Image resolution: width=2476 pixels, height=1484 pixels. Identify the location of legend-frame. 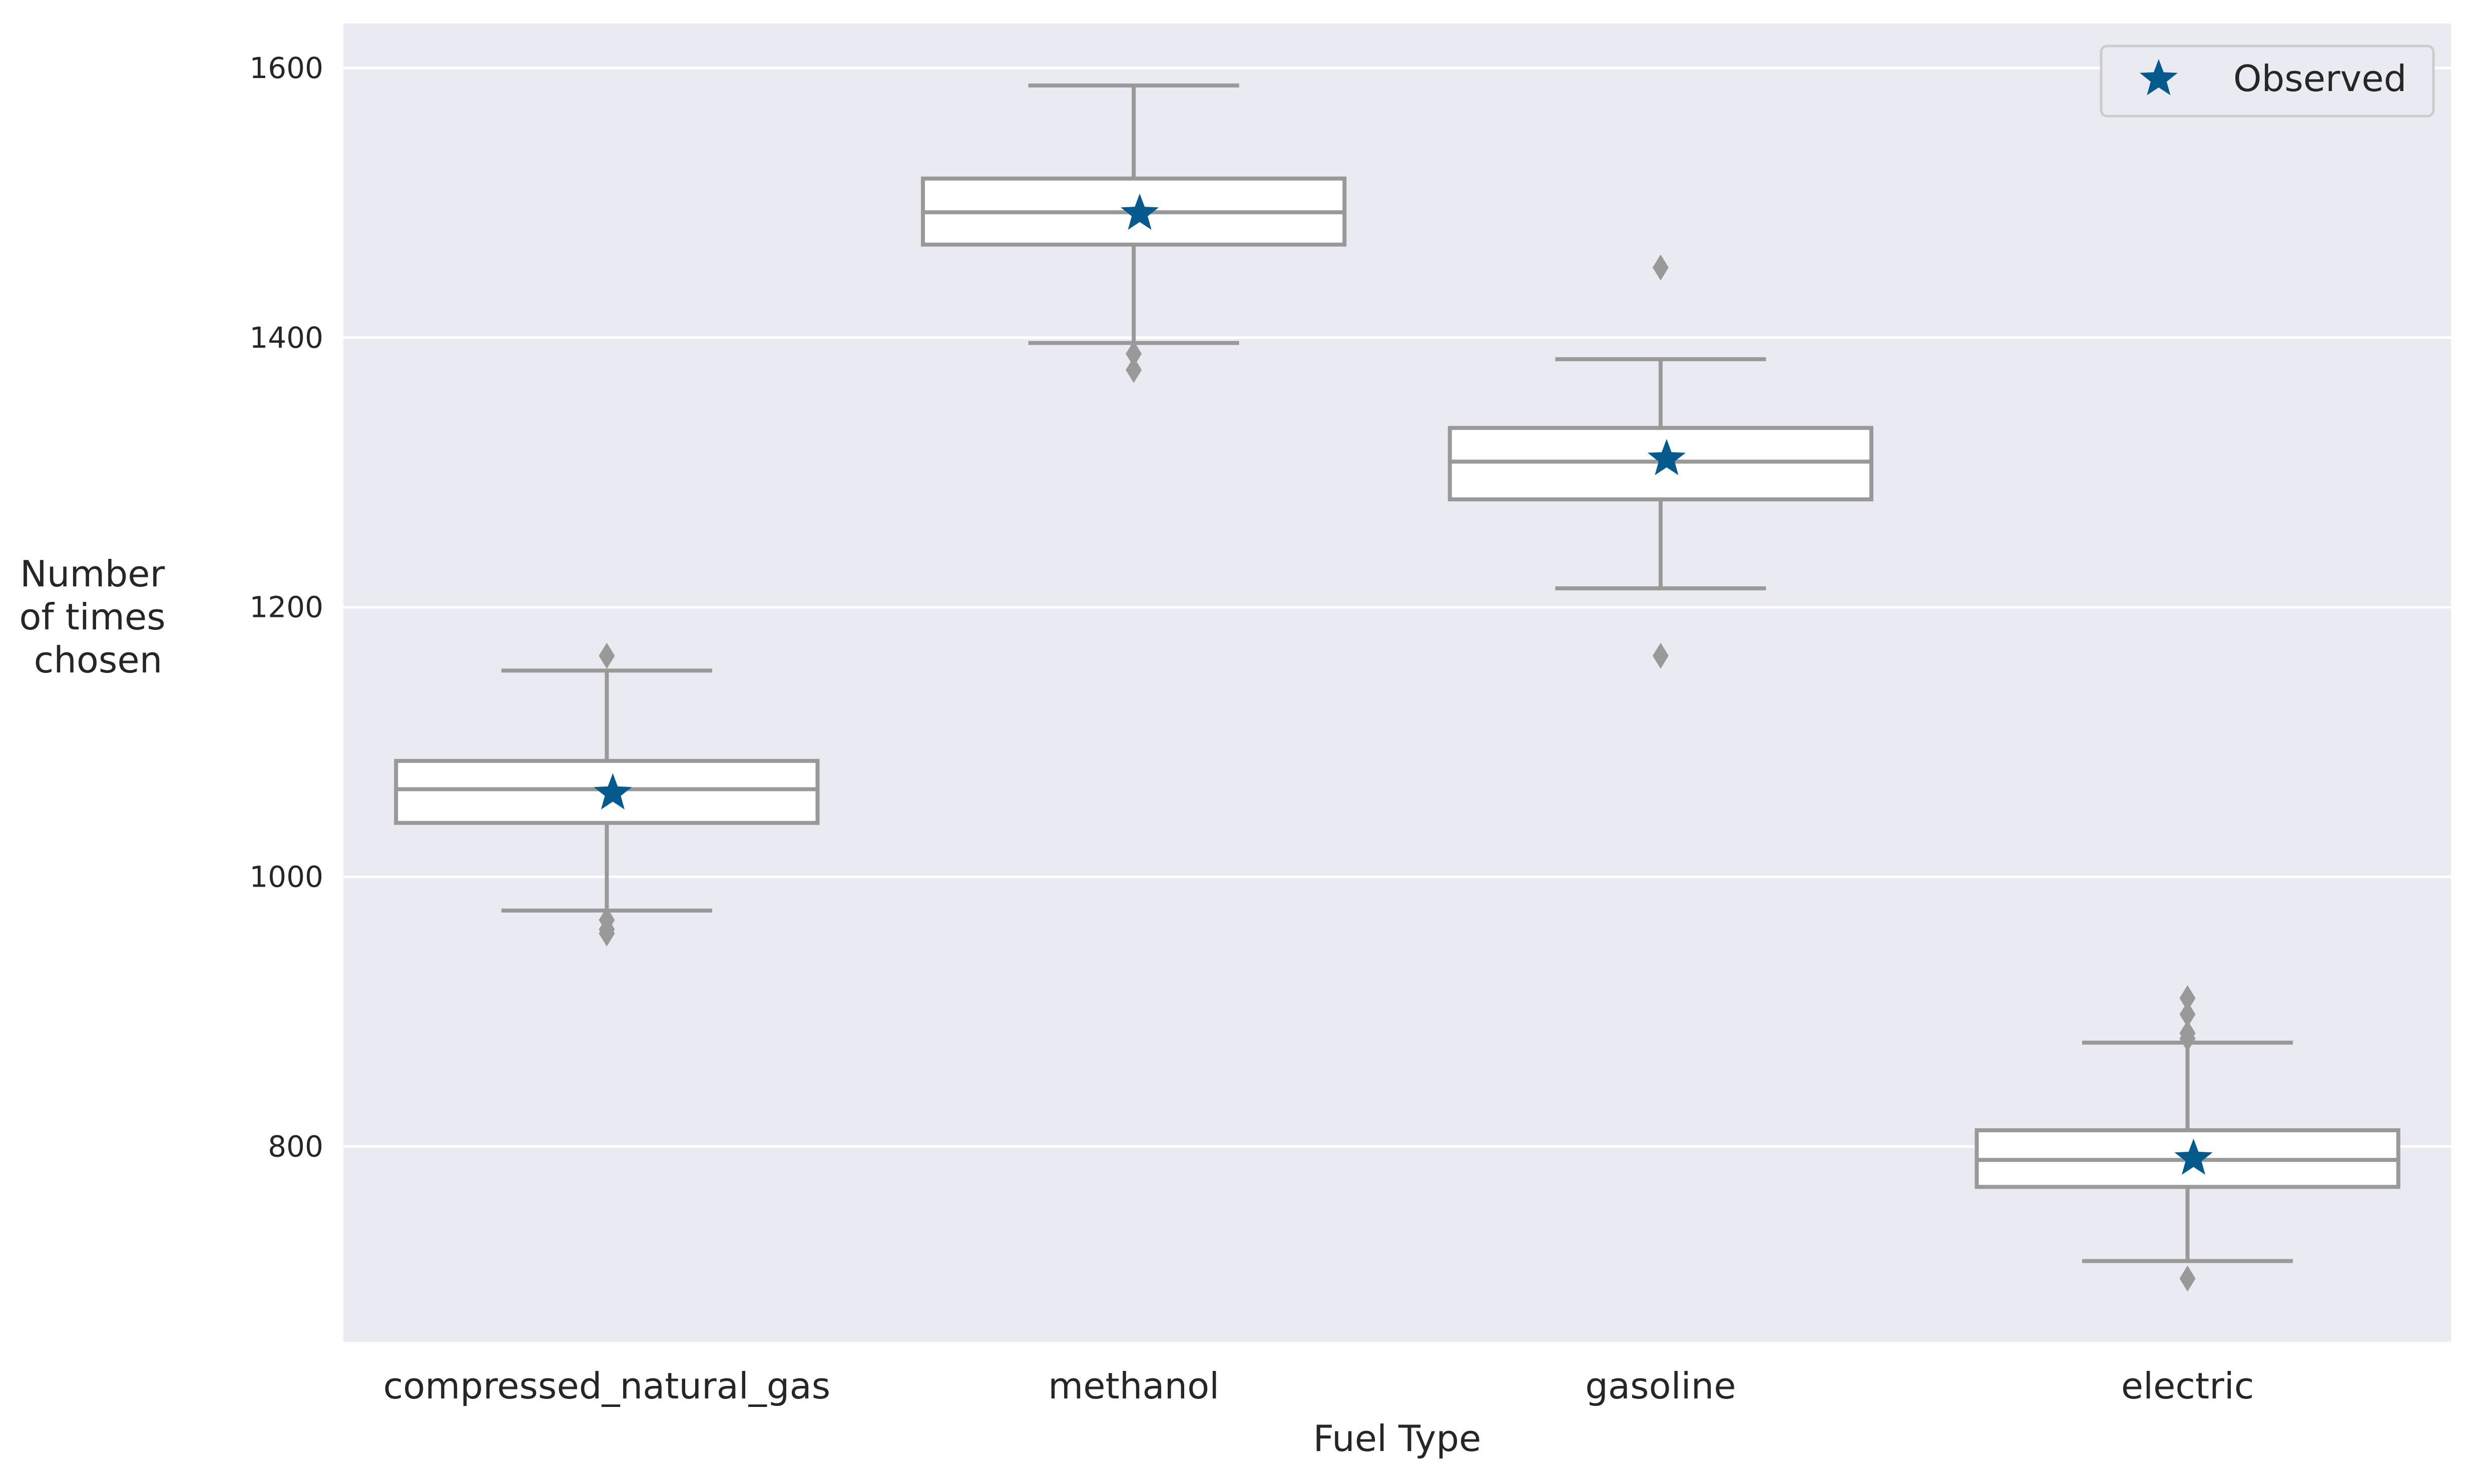
(2267, 81).